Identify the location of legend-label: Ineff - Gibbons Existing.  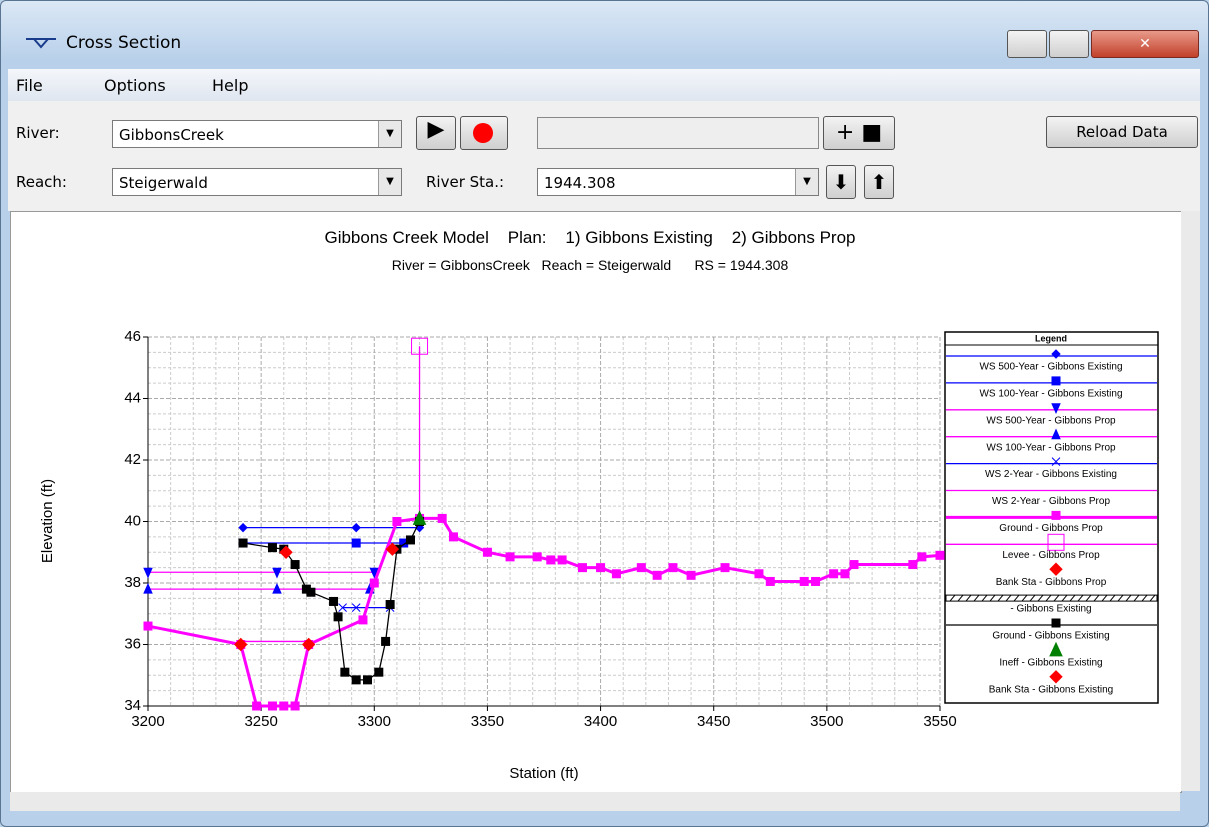
(1050, 663).